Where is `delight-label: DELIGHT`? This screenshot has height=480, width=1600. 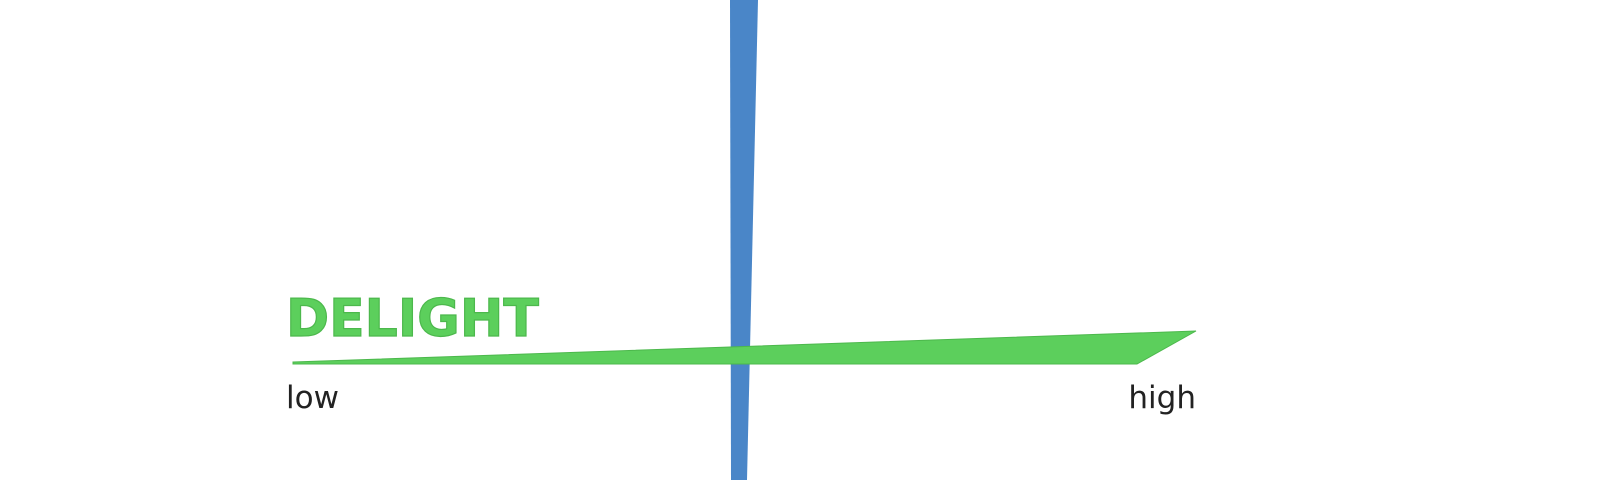
delight-label: DELIGHT is located at coordinates (412, 319).